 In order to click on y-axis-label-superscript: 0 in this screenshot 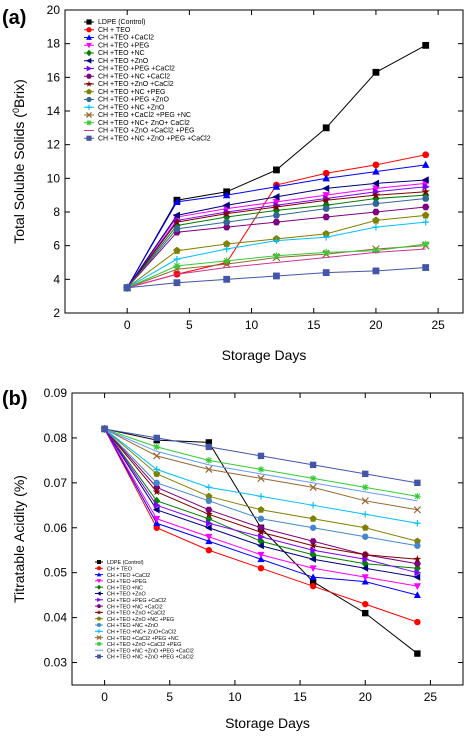, I will do `click(16, 110)`.